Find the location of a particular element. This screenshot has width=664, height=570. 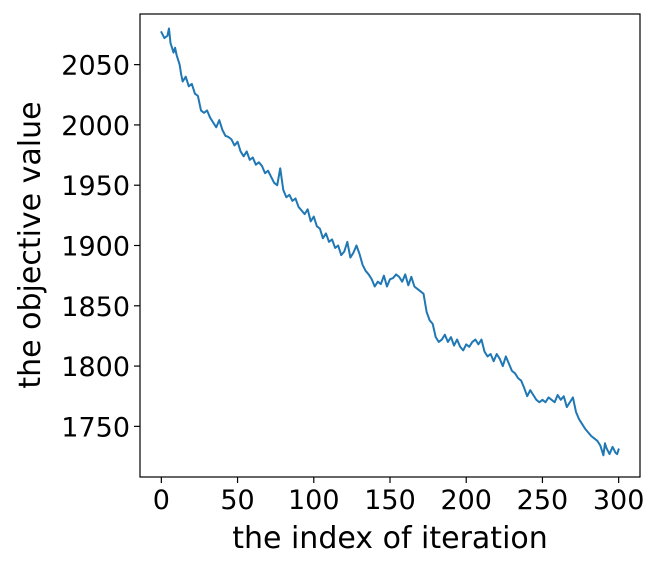

y-tick-label: 1750 is located at coordinates (95, 427).